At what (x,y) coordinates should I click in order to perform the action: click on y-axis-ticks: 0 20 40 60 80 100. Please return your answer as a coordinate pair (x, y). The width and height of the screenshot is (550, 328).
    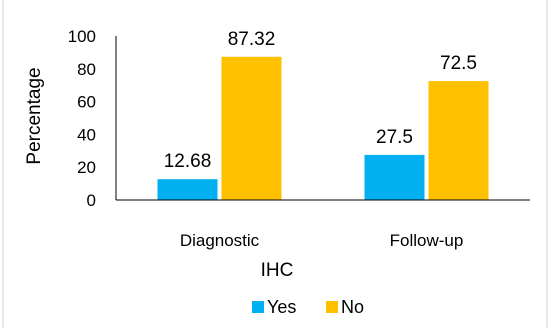
    Looking at the image, I should click on (82, 118).